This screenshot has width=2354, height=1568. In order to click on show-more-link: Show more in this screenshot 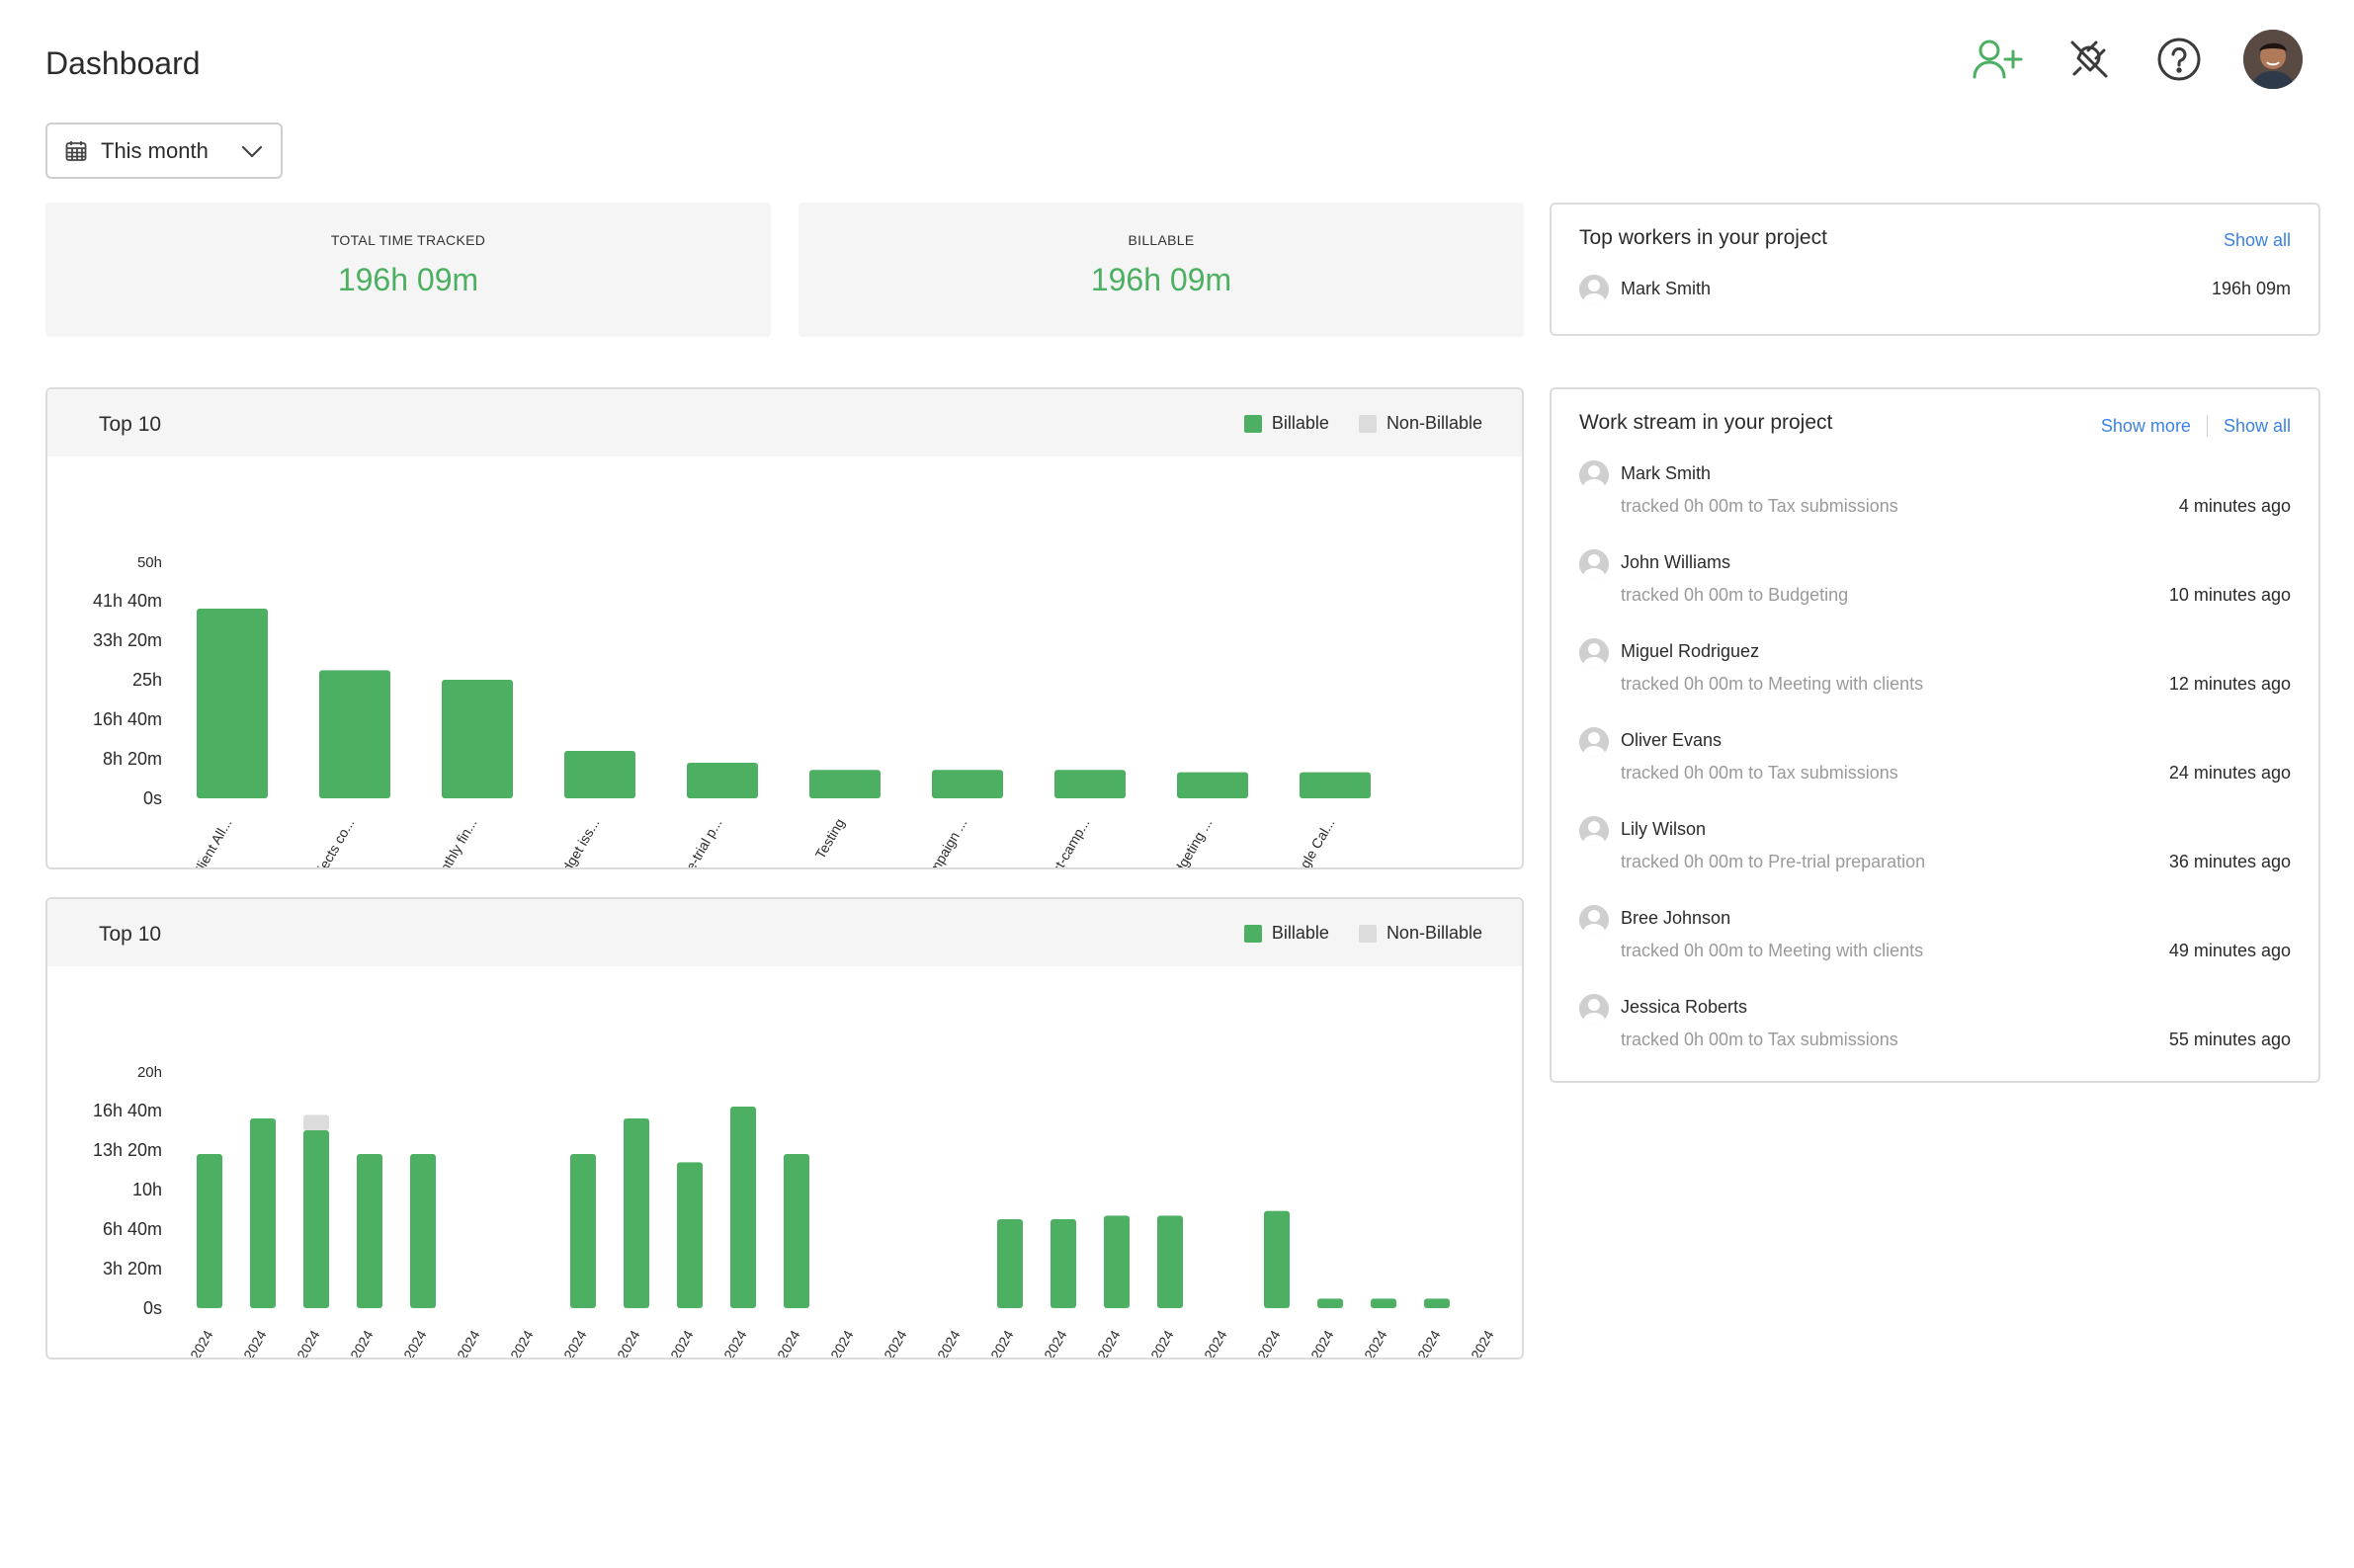, I will do `click(2145, 425)`.